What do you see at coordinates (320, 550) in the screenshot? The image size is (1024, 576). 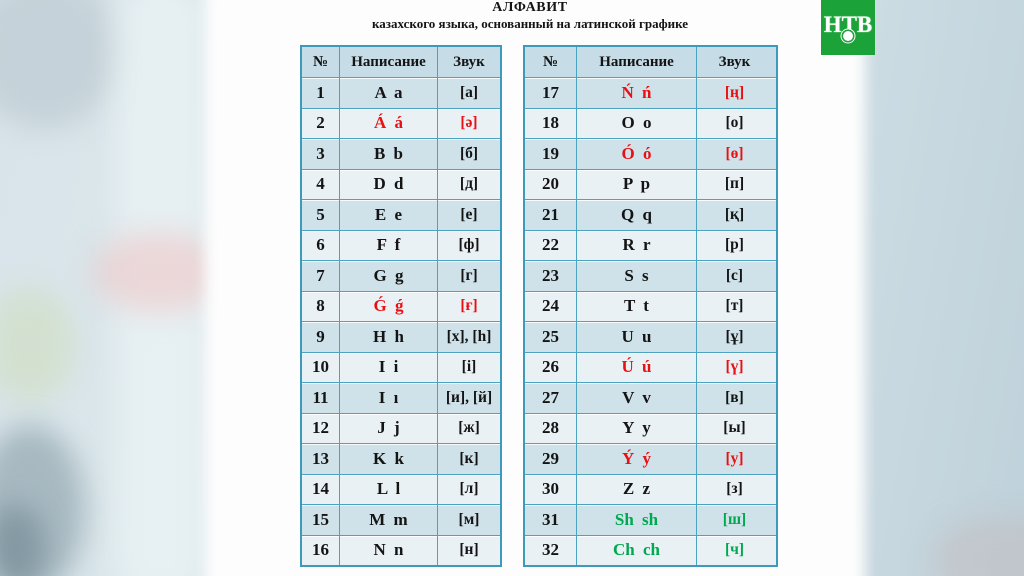 I see `row-number: 16` at bounding box center [320, 550].